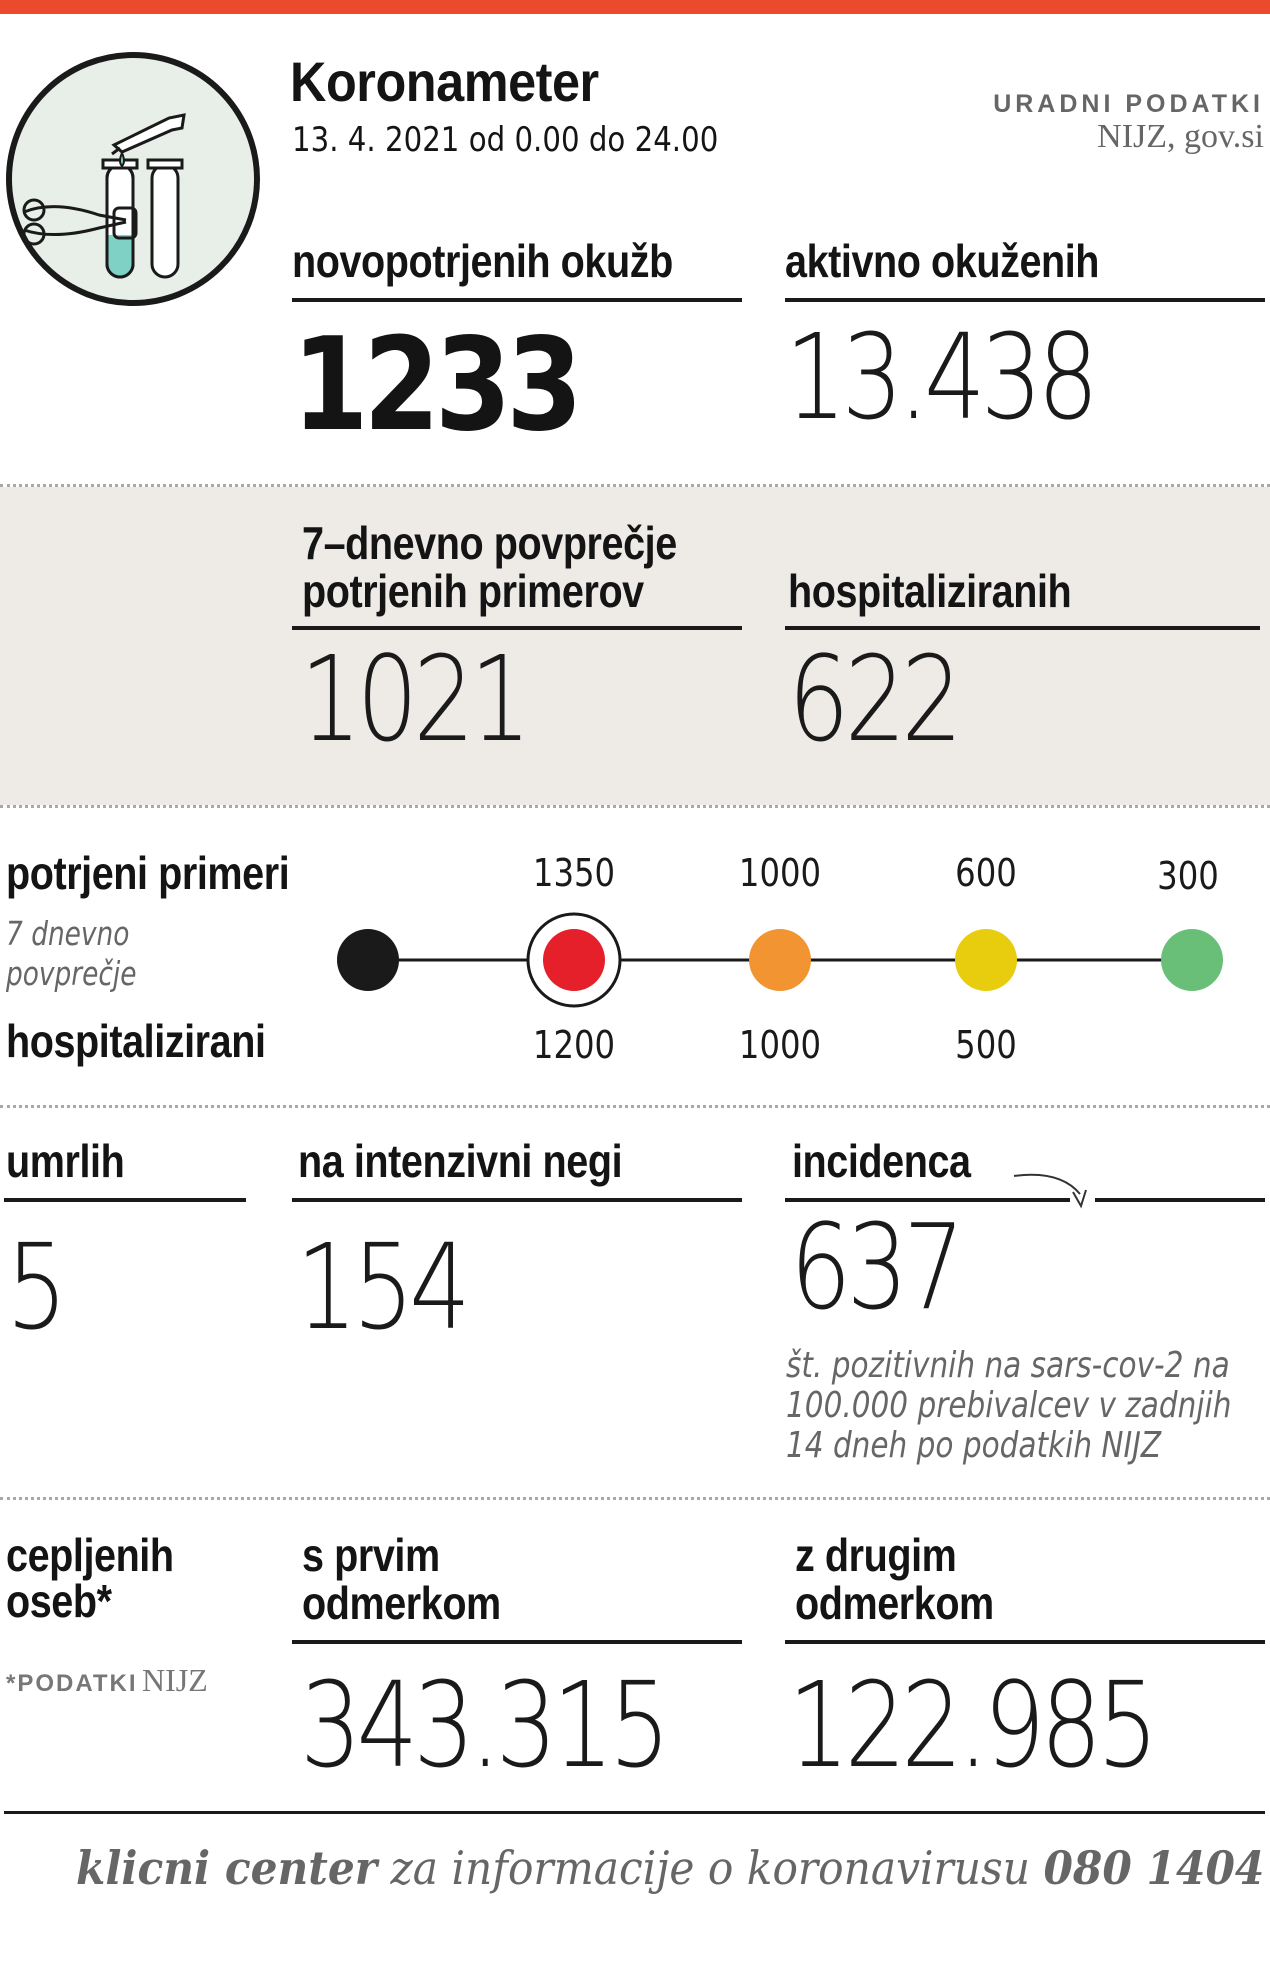 This screenshot has width=1270, height=1973. Describe the element at coordinates (65, 1161) in the screenshot. I see `deaths-label: umrlih` at that location.